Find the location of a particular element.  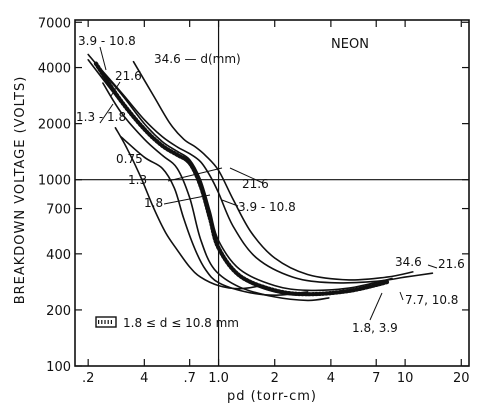

y-tick-label: 100 is located at coordinates (58, 367).